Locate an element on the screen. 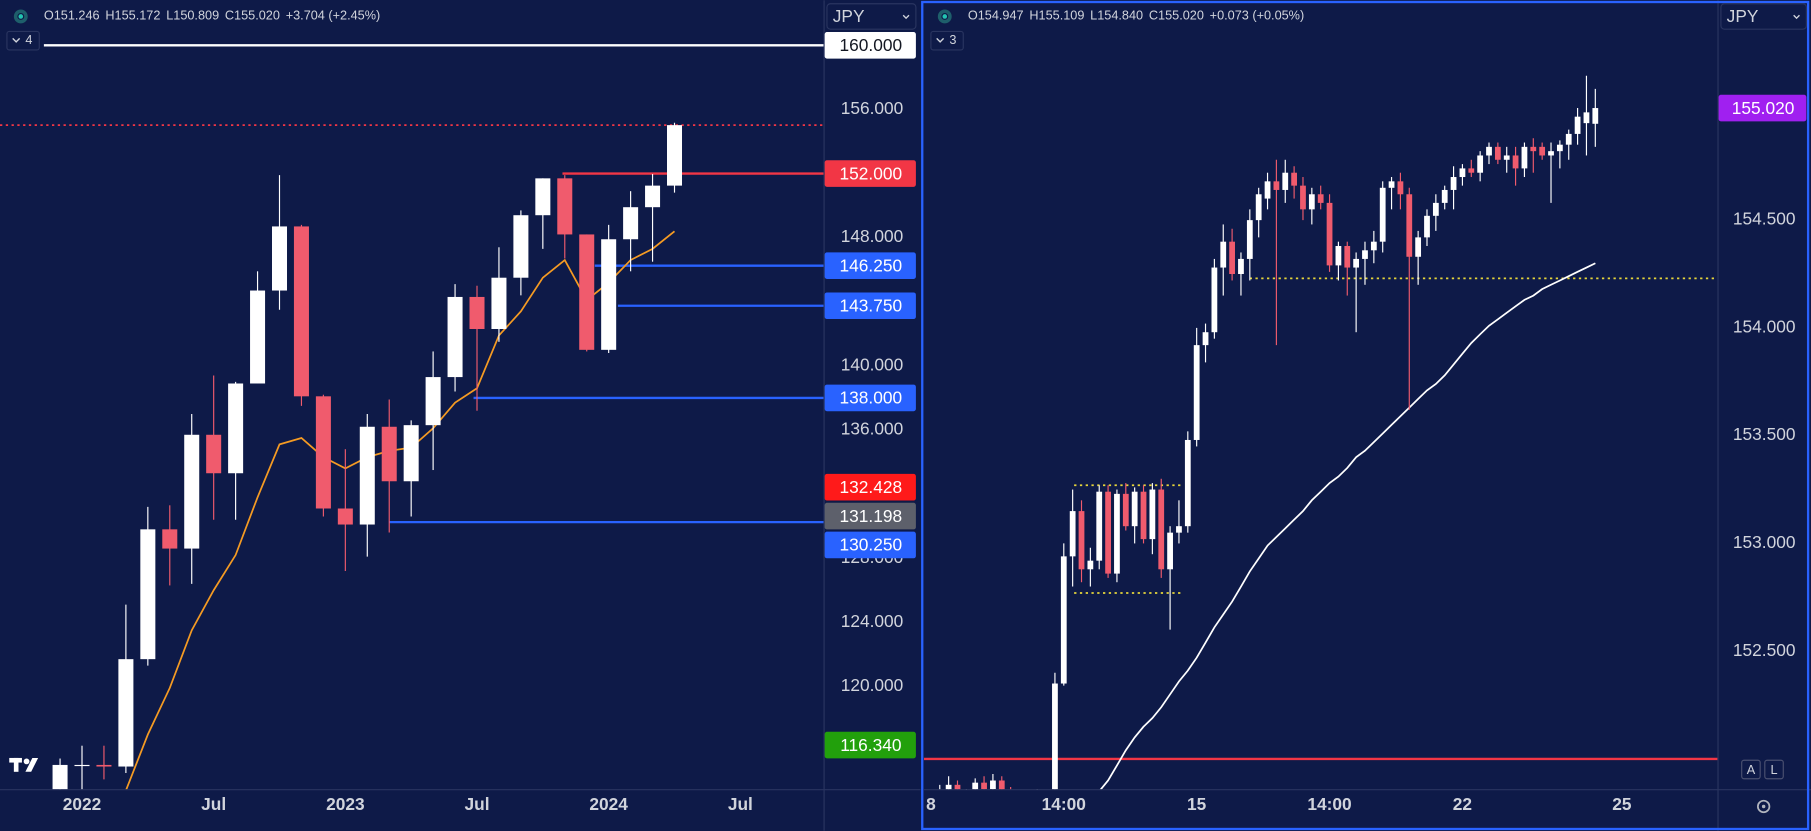  x-tick-label: Jul is located at coordinates (213, 804).